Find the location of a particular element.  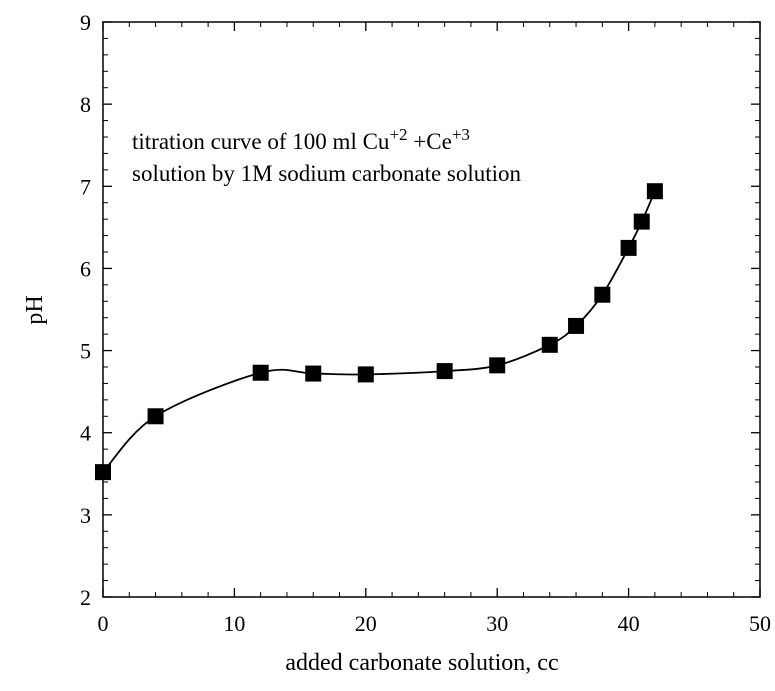

x-tick-label: 0 is located at coordinates (103, 623).